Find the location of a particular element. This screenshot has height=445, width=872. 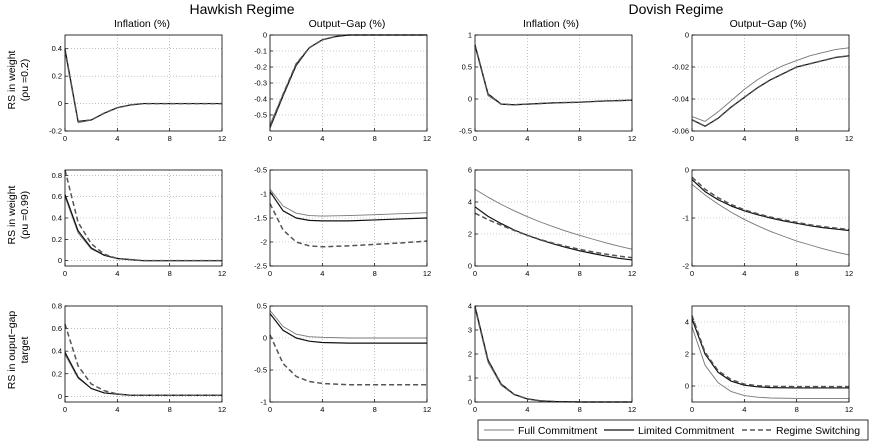

series-line-limited-commitment is located at coordinates (348, 328).